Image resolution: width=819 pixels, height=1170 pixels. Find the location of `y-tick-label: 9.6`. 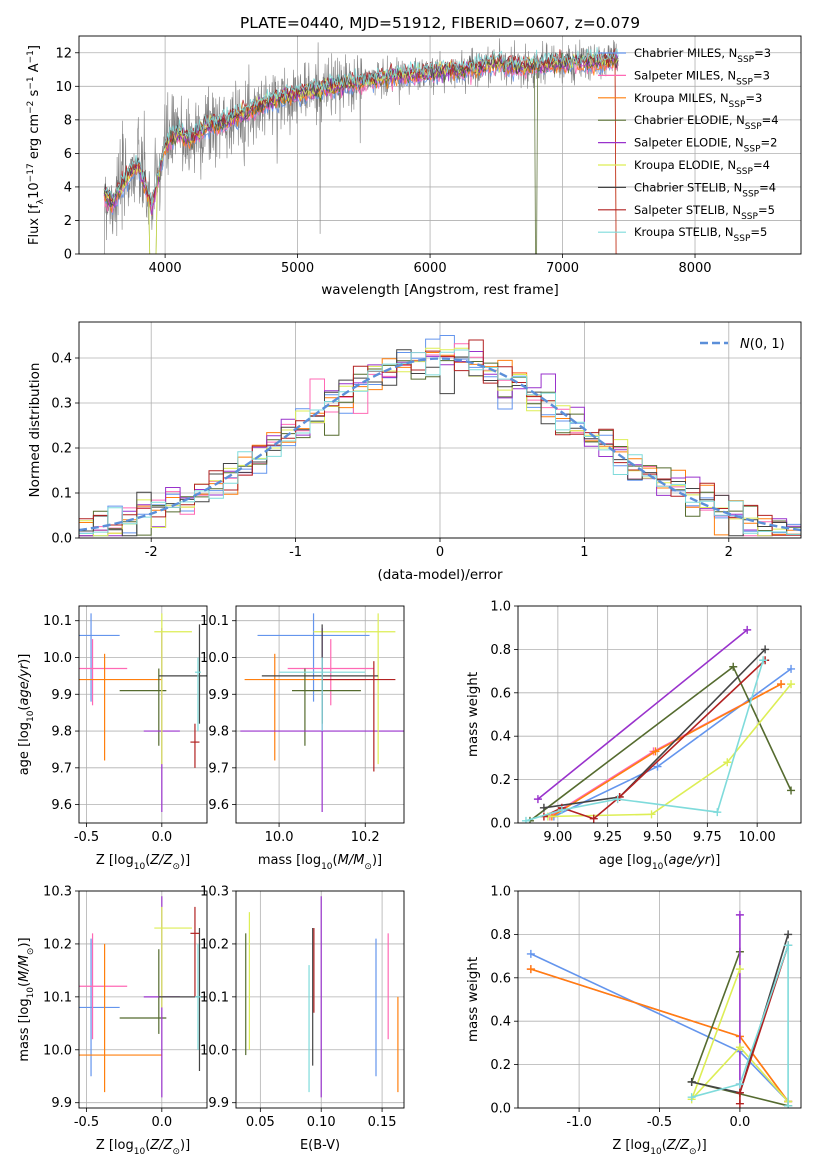

y-tick-label: 9.6 is located at coordinates (61, 805).